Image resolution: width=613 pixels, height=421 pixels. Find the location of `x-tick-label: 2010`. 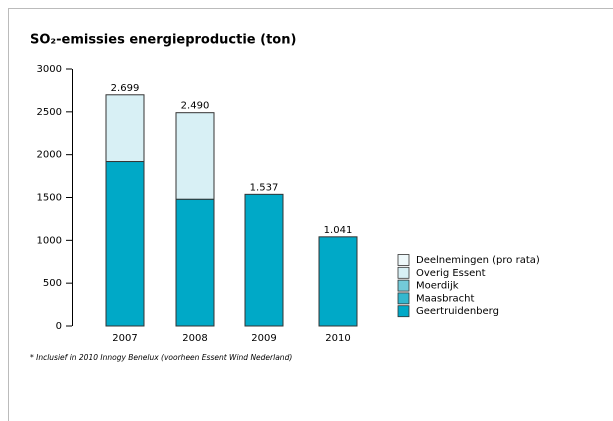

x-tick-label: 2010 is located at coordinates (337, 338).